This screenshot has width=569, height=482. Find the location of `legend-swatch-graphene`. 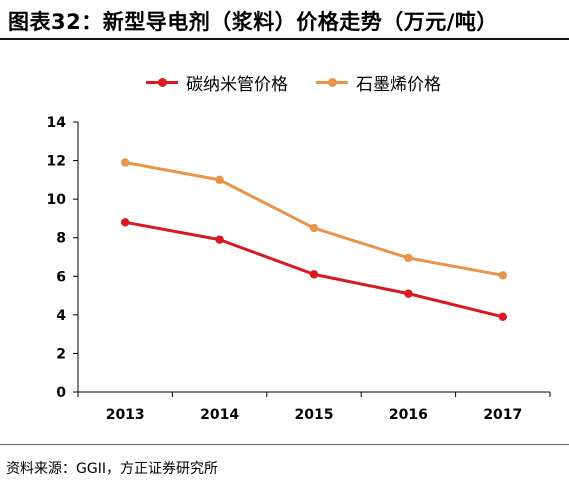

legend-swatch-graphene is located at coordinates (332, 82).